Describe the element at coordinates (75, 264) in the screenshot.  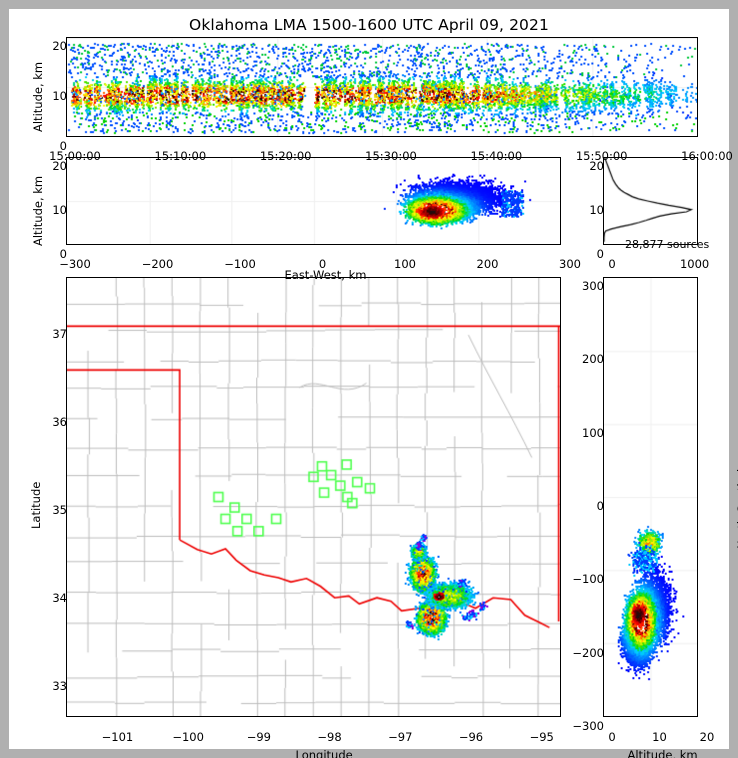
I see `east-west-xtick--300: −300` at that location.